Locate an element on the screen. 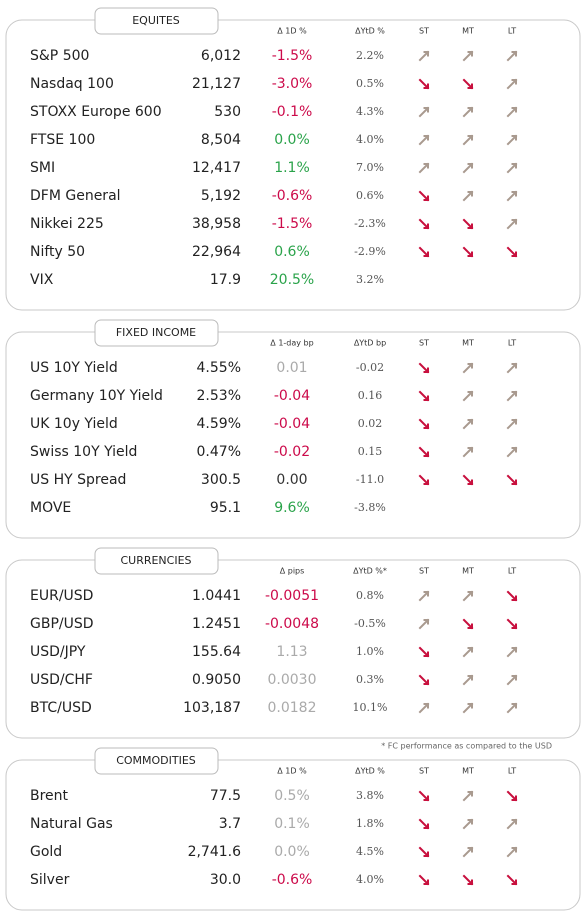 Image resolution: width=586 pixels, height=911 pixels. row-change: 0.6% is located at coordinates (292, 252).